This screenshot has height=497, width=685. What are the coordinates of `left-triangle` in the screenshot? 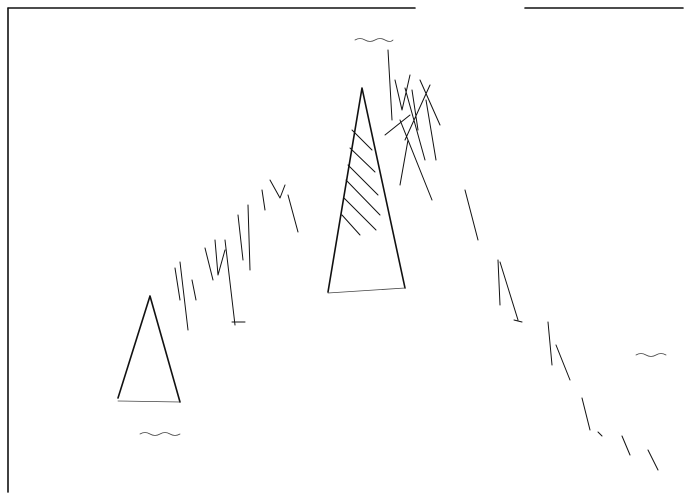 It's located at (149, 365).